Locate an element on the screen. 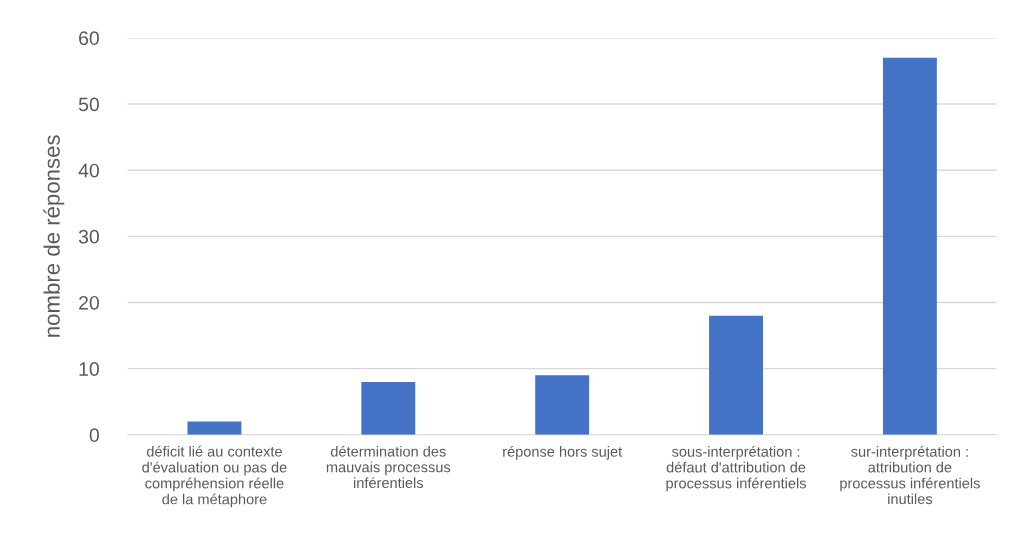 This screenshot has height=549, width=1012. y-tick-label: 50 is located at coordinates (88, 104).